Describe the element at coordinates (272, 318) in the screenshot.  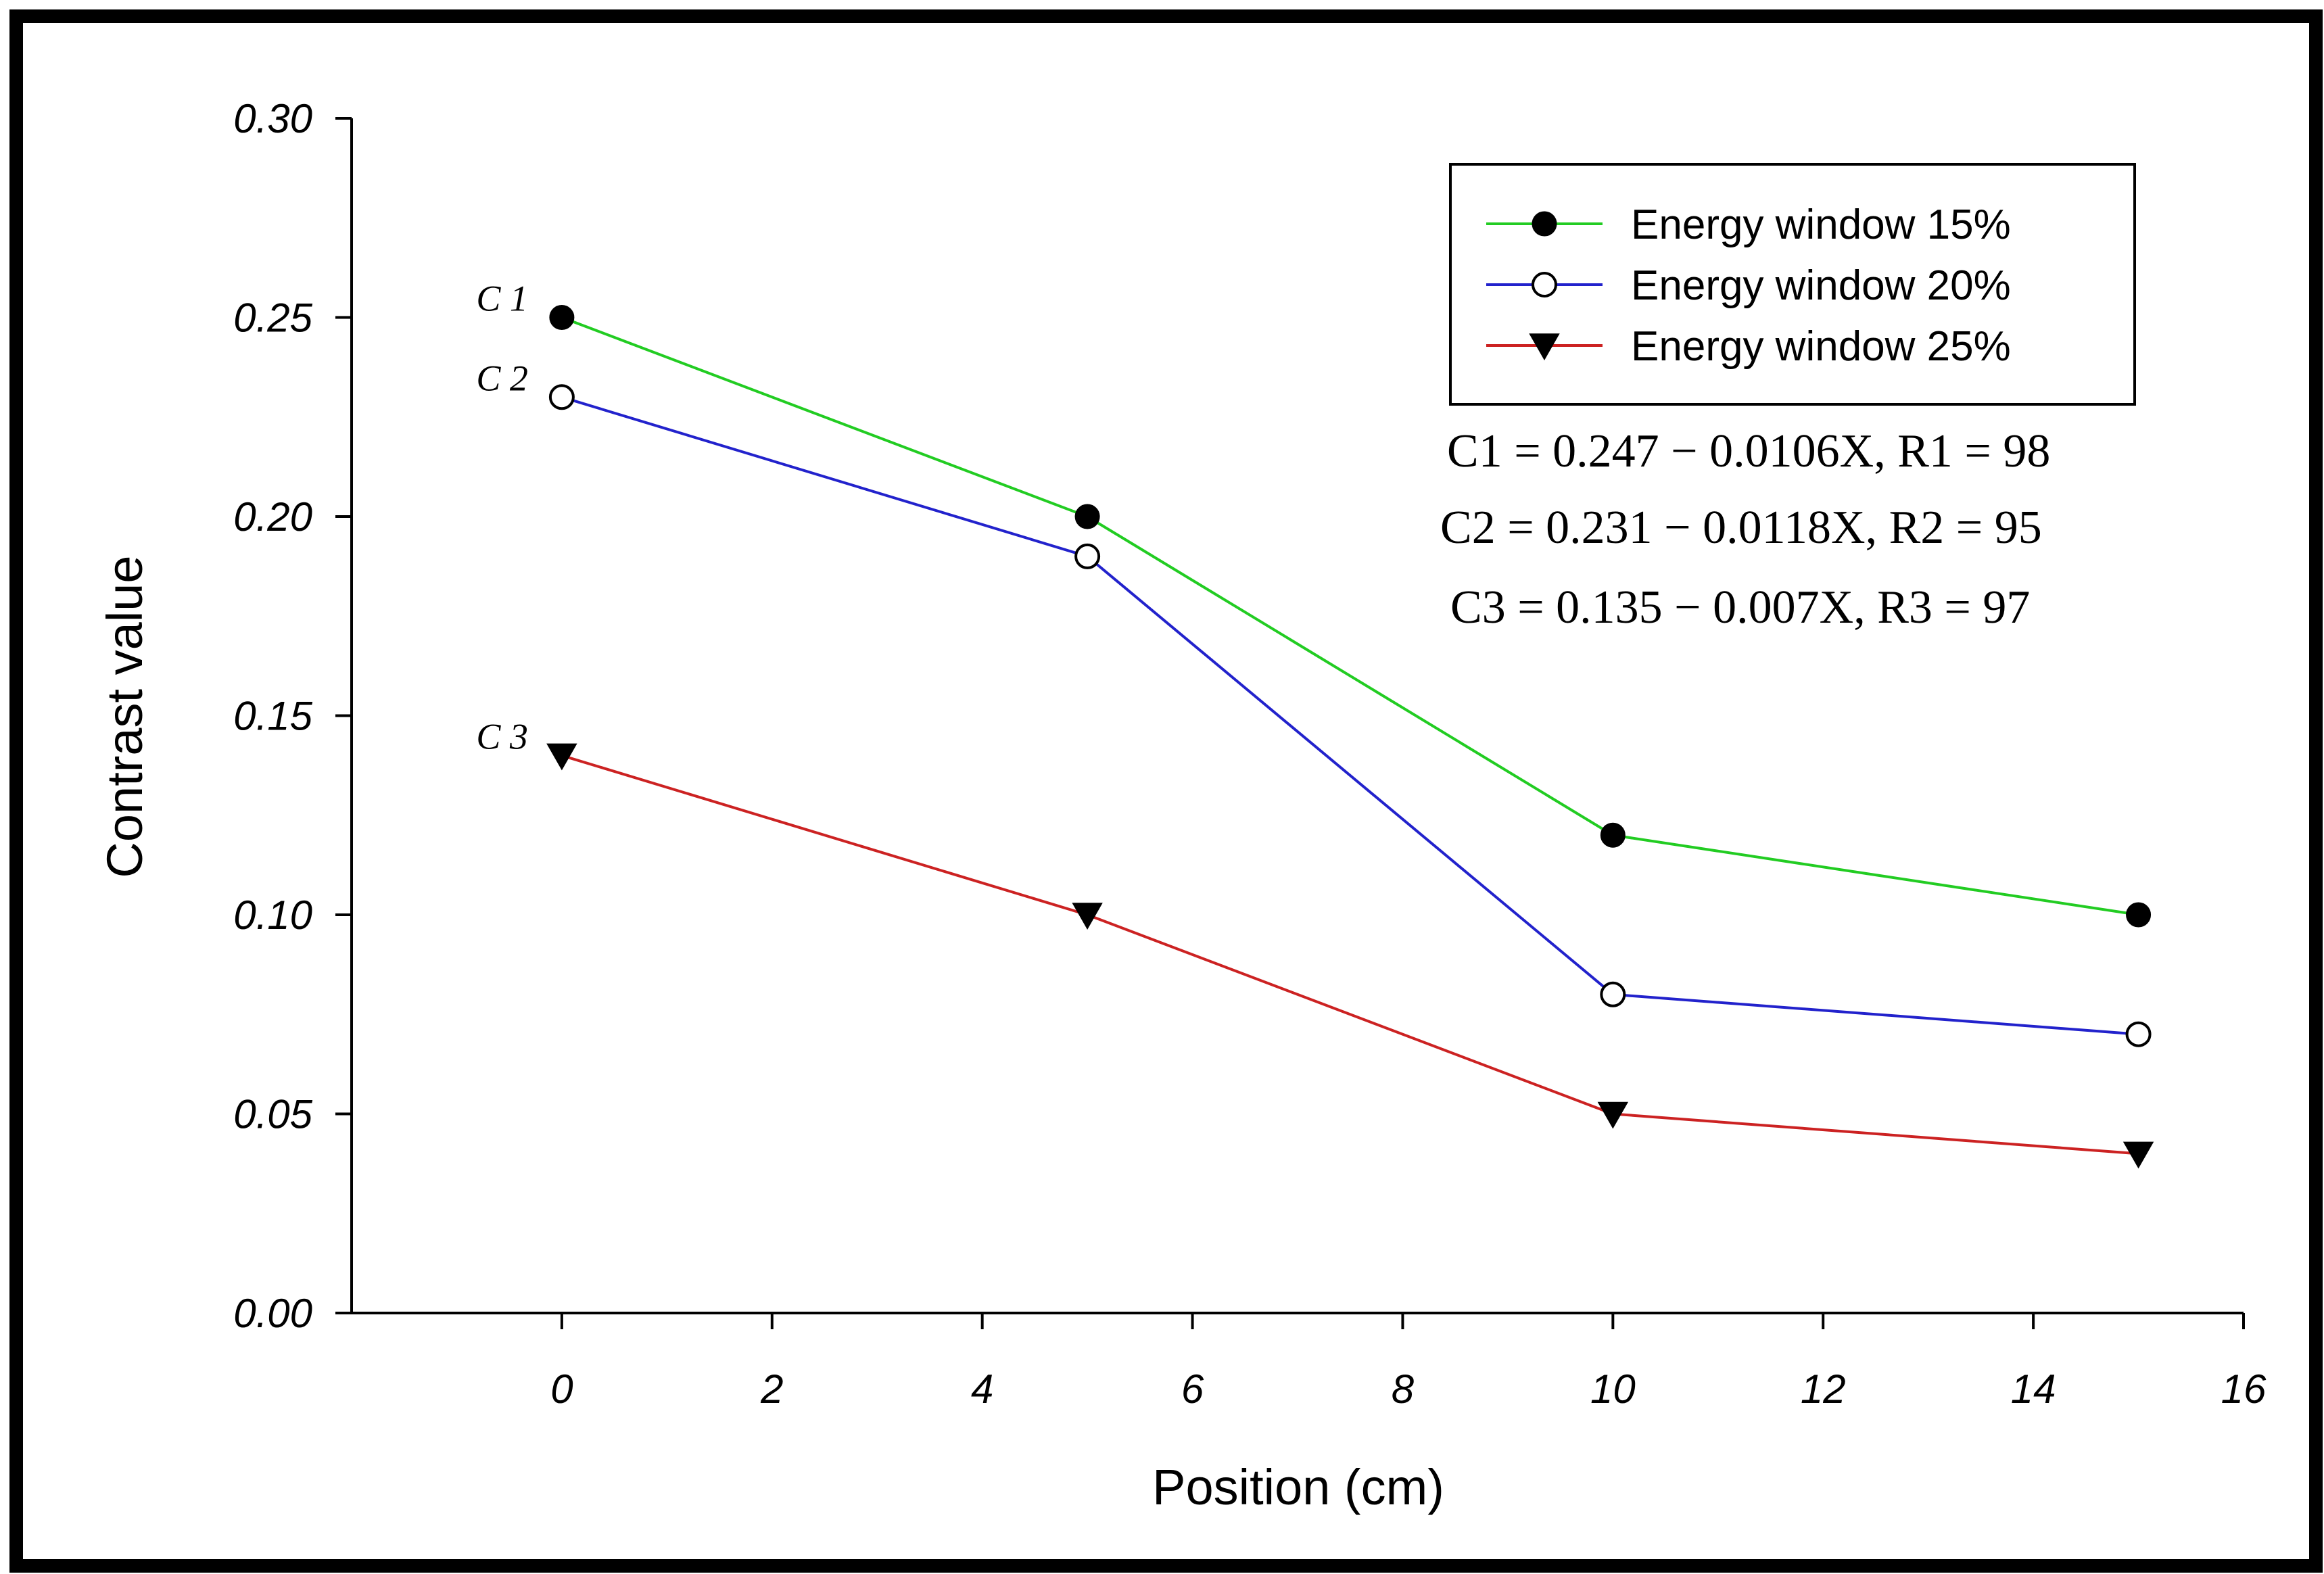
I see `y-tick-label: 0.25` at that location.